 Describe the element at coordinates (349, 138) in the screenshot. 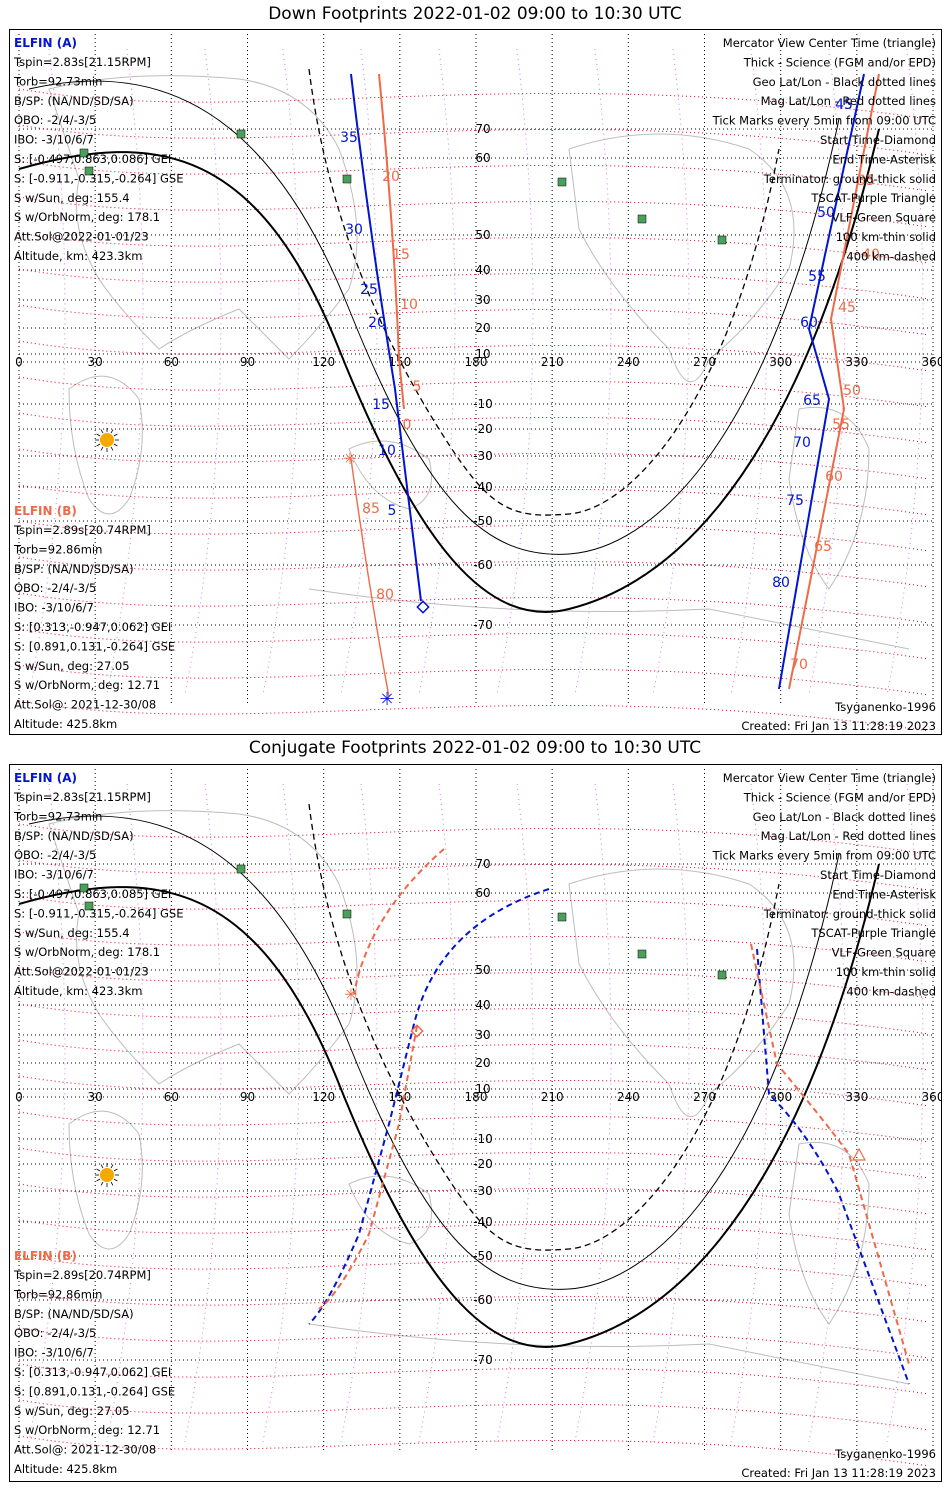

I see `elfin-a-tick-label: 35` at that location.